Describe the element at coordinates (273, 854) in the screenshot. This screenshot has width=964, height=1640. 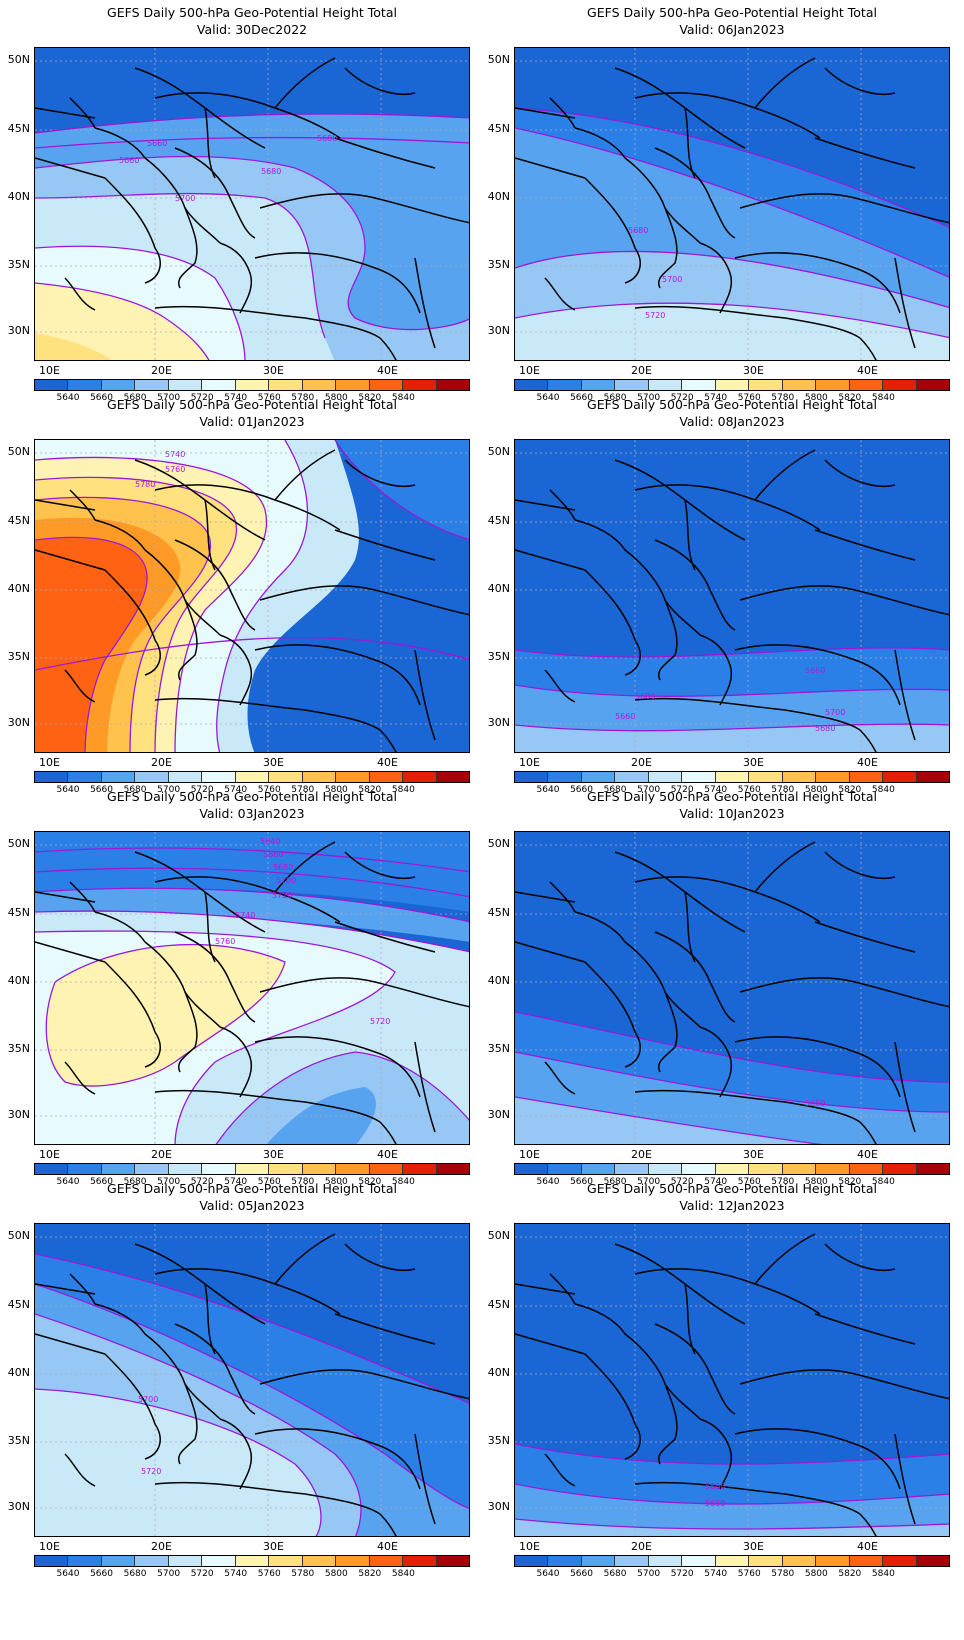
I see `contour-label: 5660` at that location.